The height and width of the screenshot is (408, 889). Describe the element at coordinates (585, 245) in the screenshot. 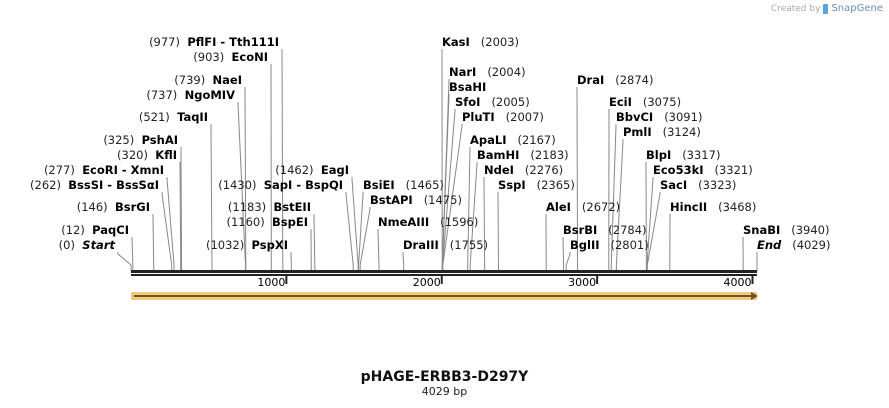

I see `enzyme-name: BglII` at that location.